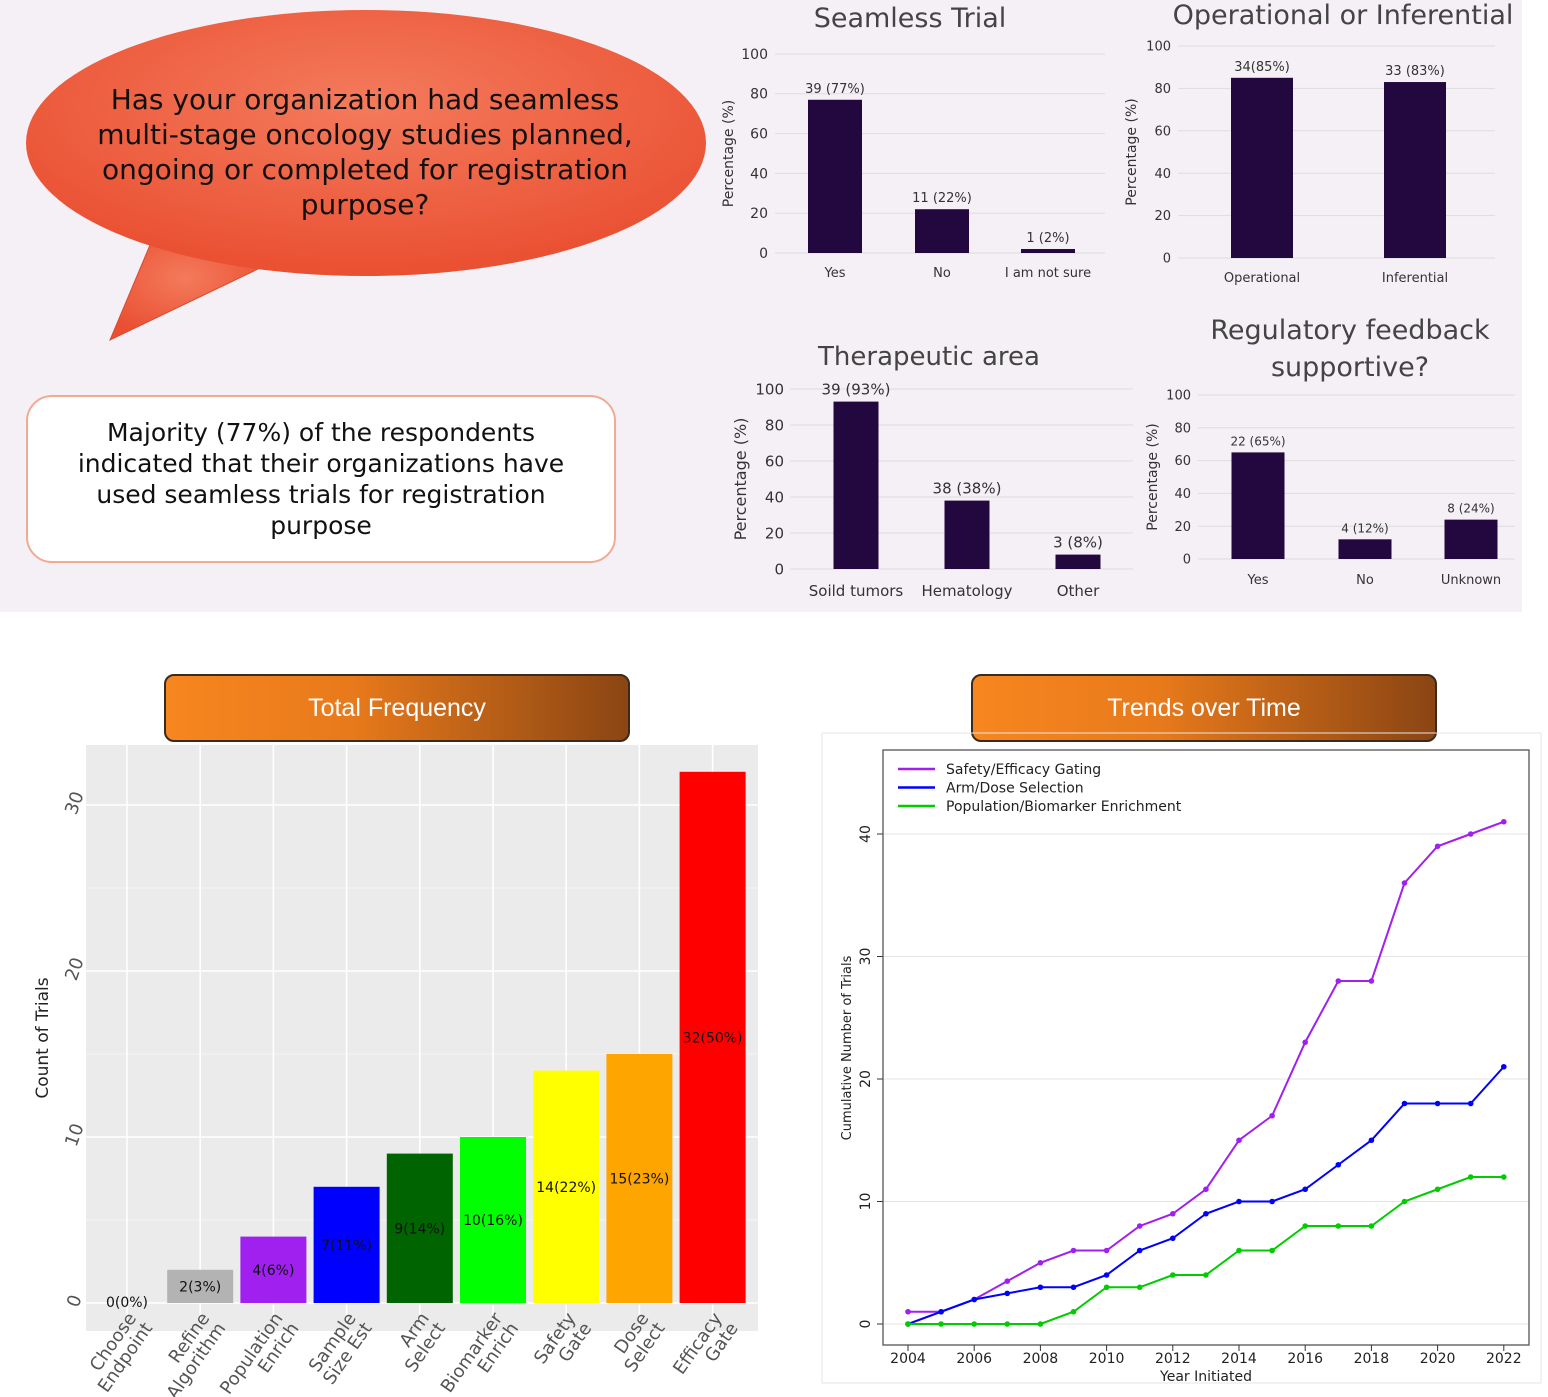  Describe the element at coordinates (1257, 441) in the screenshot. I see `regulatory-feedback-data-label: 22 (65%)` at that location.